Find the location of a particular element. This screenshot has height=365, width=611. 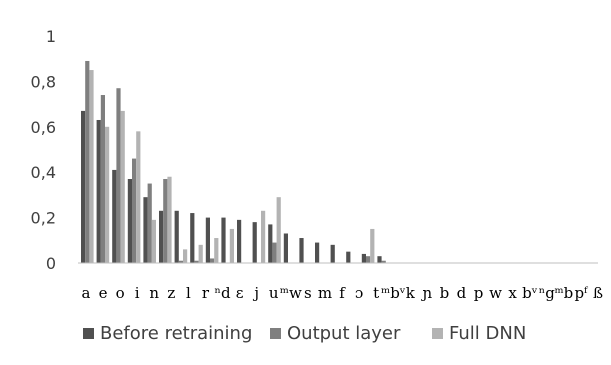

x-tick-label: j is located at coordinates (255, 293).